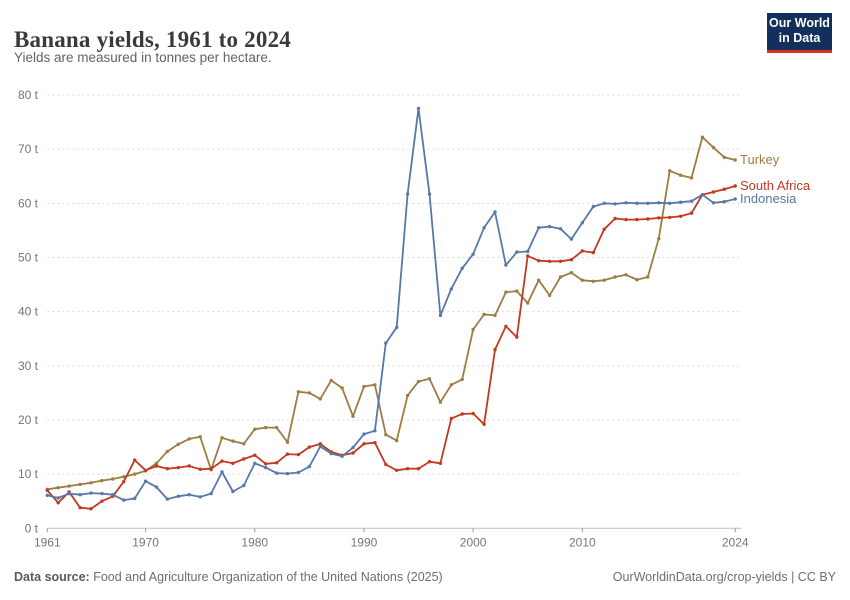  Describe the element at coordinates (799, 33) in the screenshot. I see `owid-logo: Our World in Data` at that location.